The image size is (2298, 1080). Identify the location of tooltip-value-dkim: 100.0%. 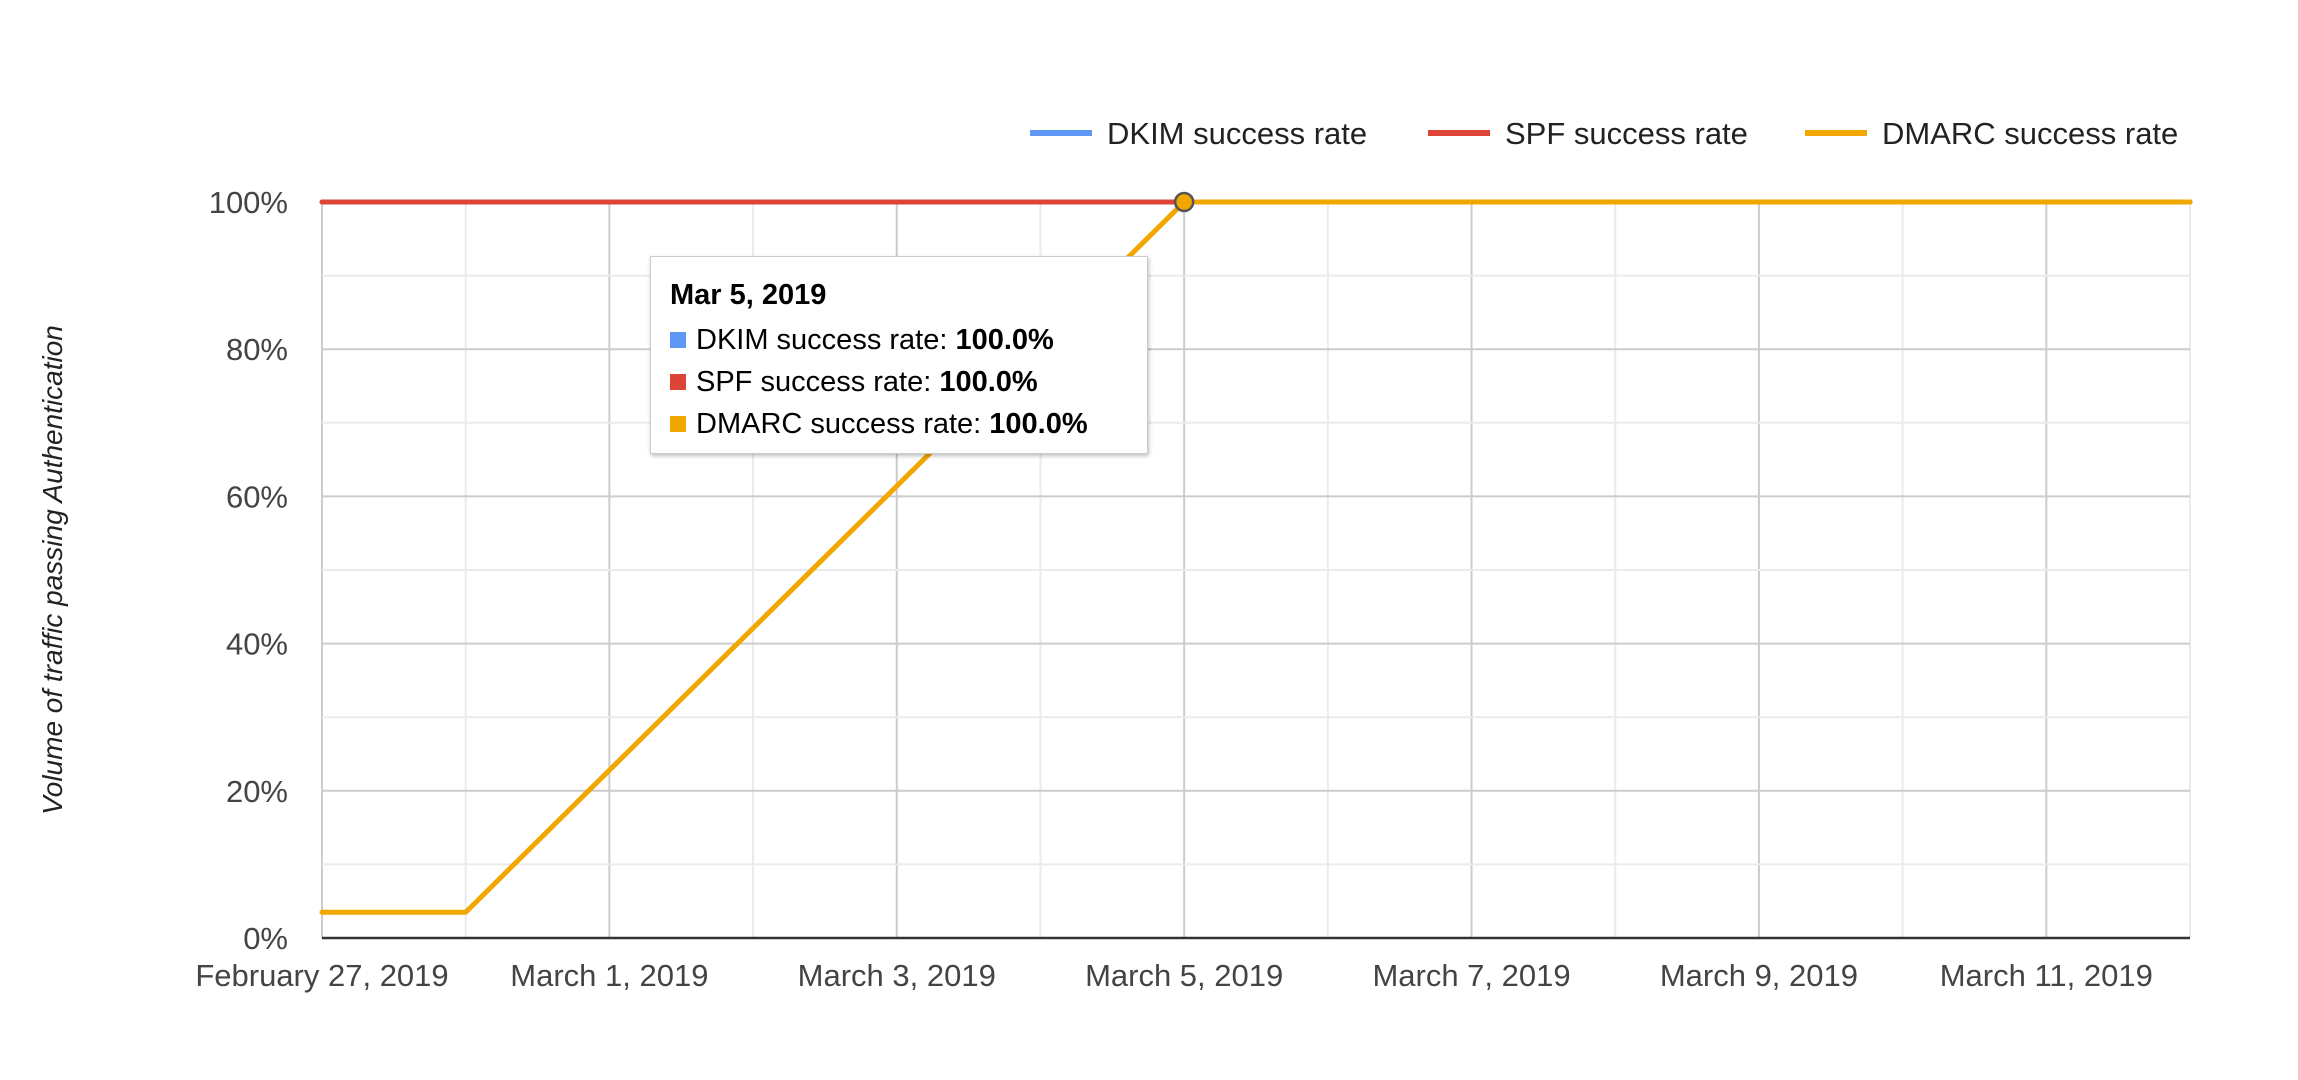
(1004, 340).